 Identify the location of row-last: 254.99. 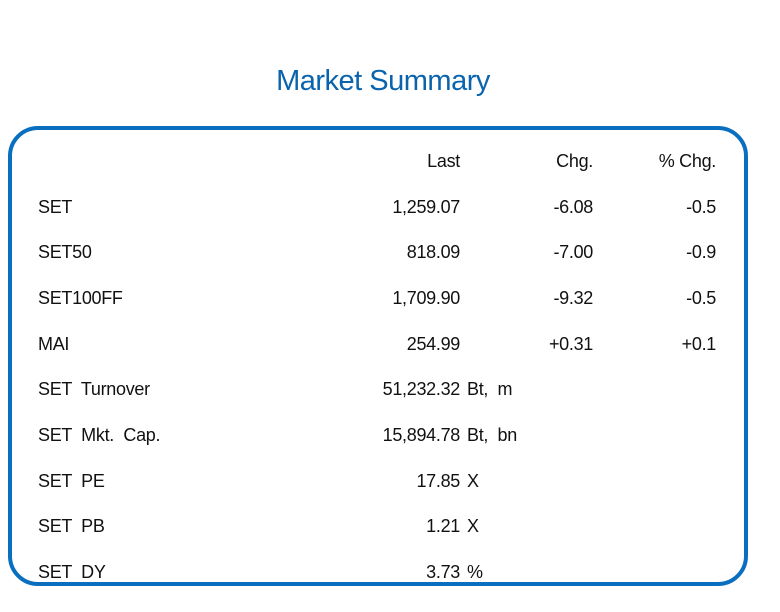
(433, 344).